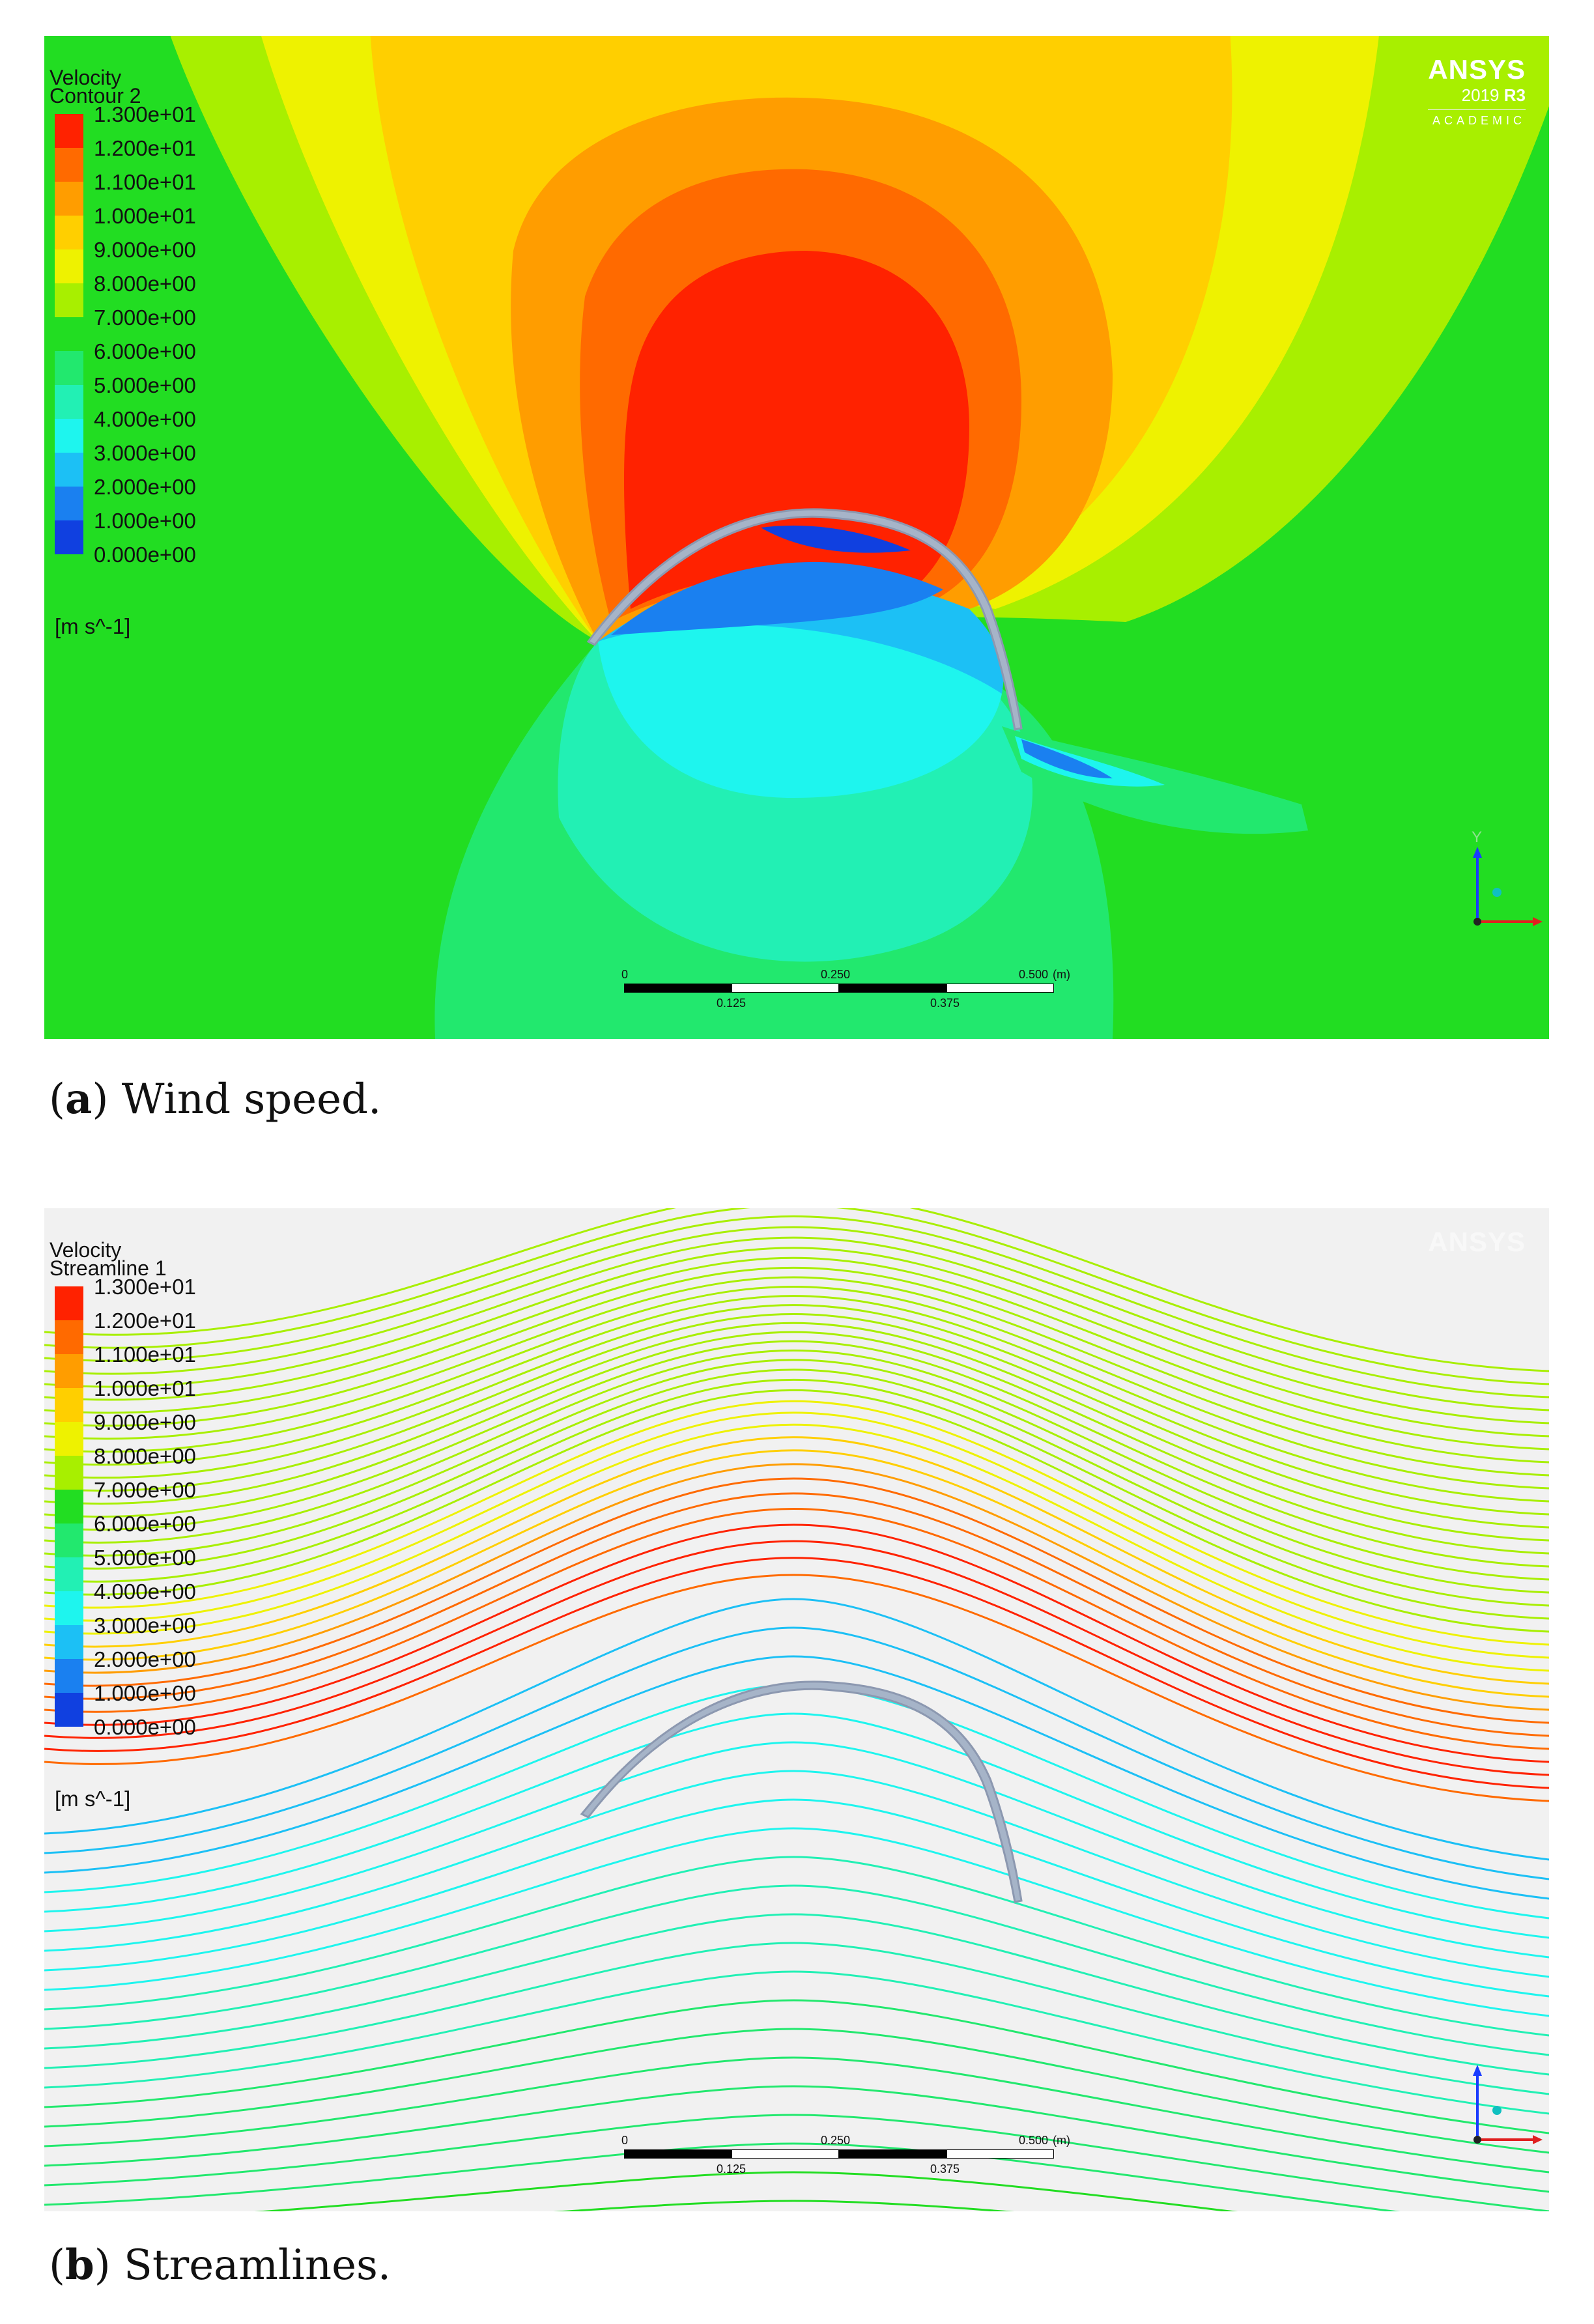 The width and height of the screenshot is (1594, 2324). Describe the element at coordinates (145, 250) in the screenshot. I see `legend-label: 9.000e+00` at that location.